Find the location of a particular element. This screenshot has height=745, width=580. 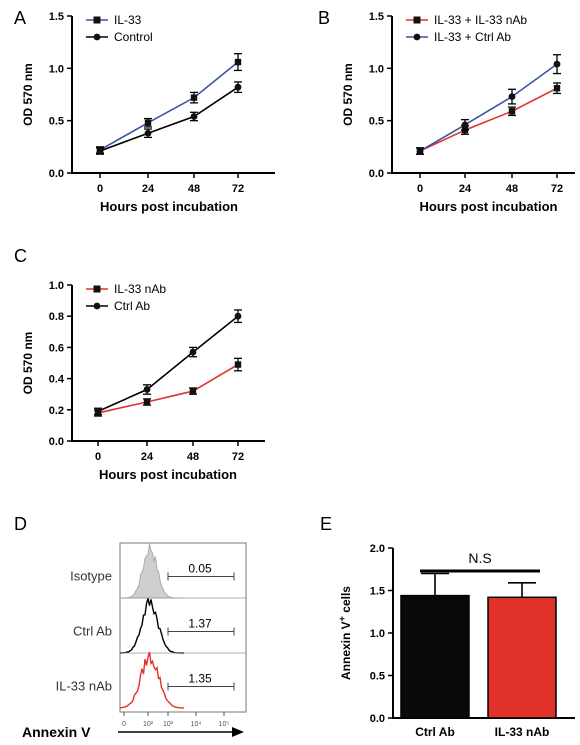

histogram-tick-label: 10⁴ is located at coordinates (196, 724).